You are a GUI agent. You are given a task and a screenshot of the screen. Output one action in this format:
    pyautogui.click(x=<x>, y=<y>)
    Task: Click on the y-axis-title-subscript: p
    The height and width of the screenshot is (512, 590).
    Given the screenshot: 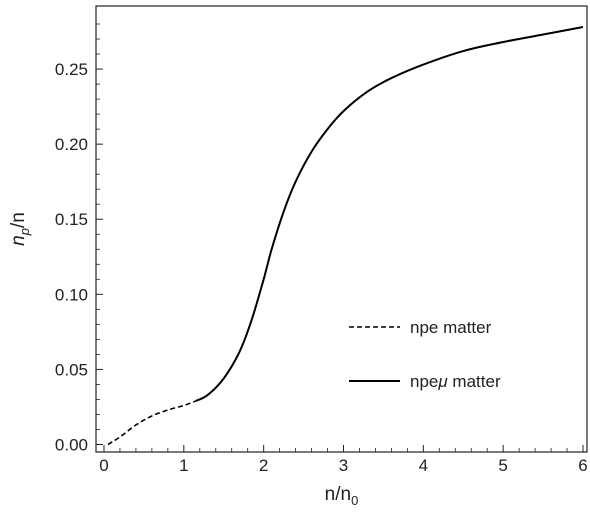 What is the action you would take?
    pyautogui.click(x=24, y=232)
    